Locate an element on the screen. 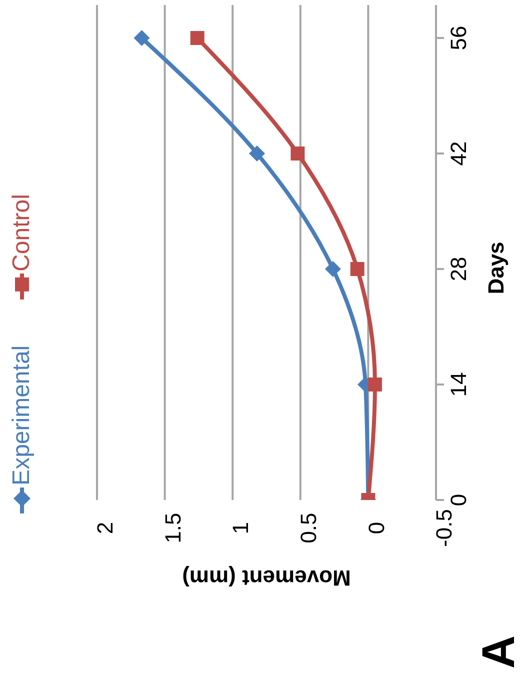 This screenshot has width=522, height=690. y-tick-label: 56 is located at coordinates (458, 38).